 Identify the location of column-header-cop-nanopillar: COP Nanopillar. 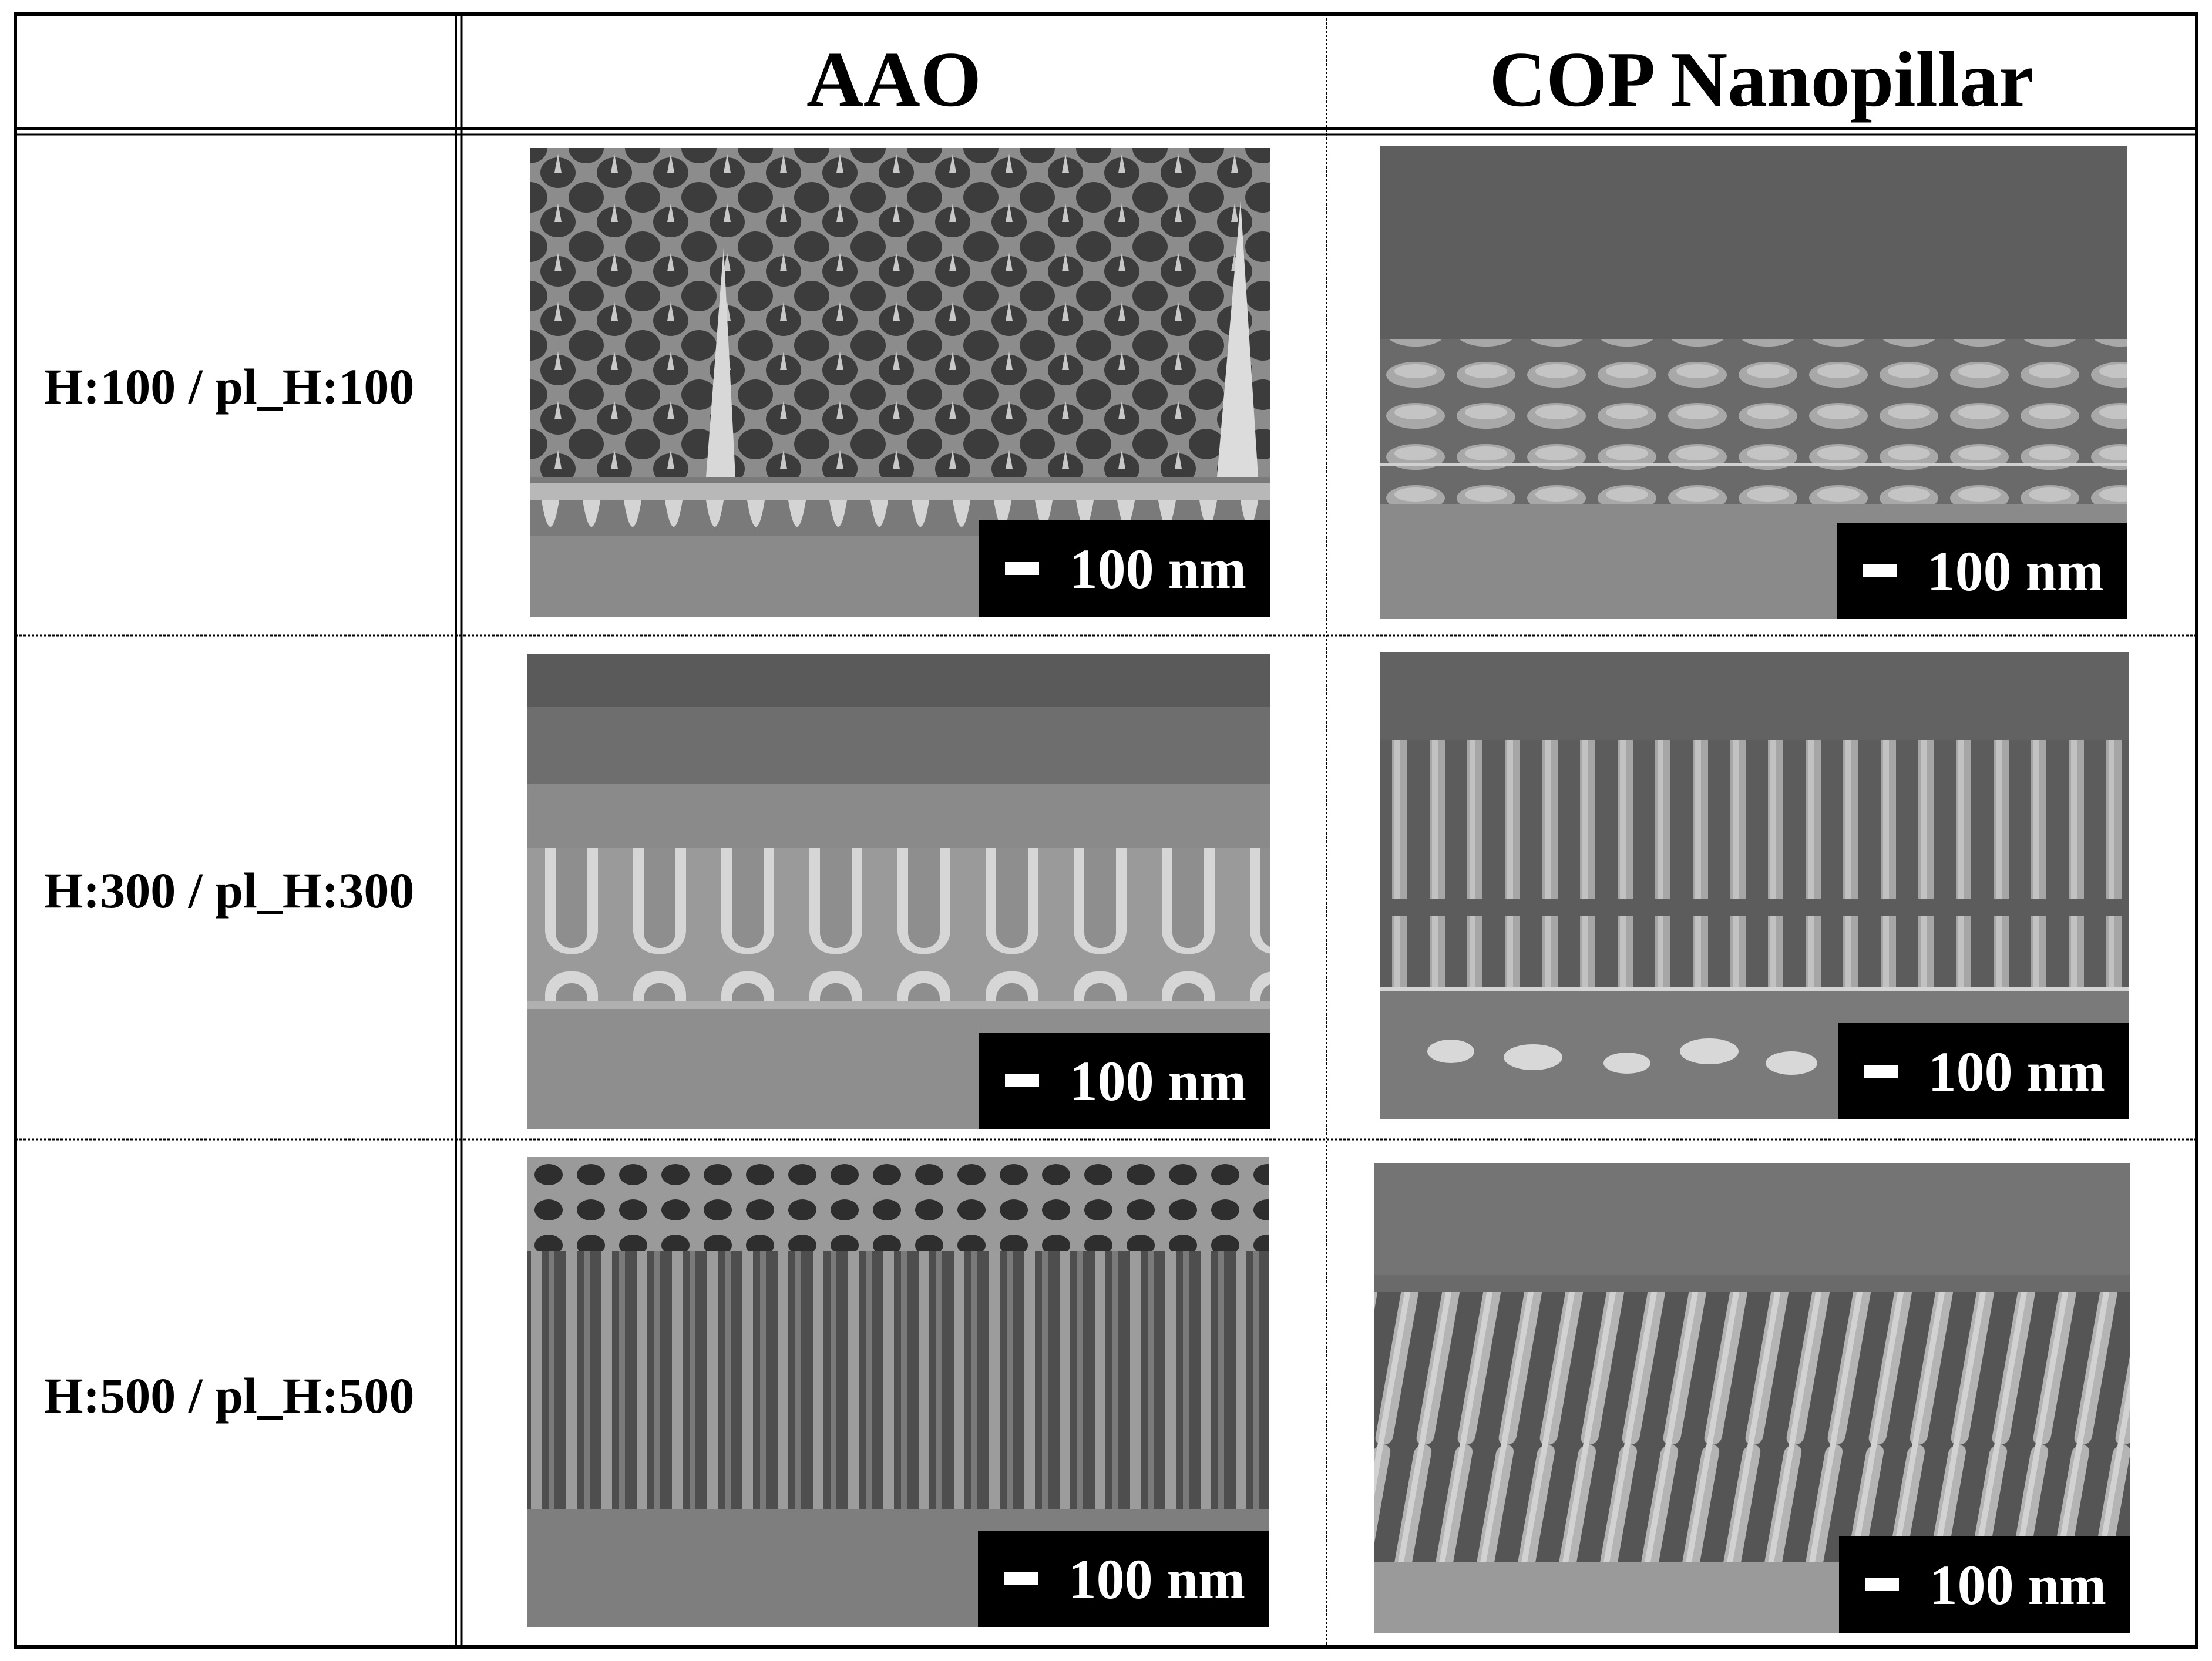
(1761, 79).